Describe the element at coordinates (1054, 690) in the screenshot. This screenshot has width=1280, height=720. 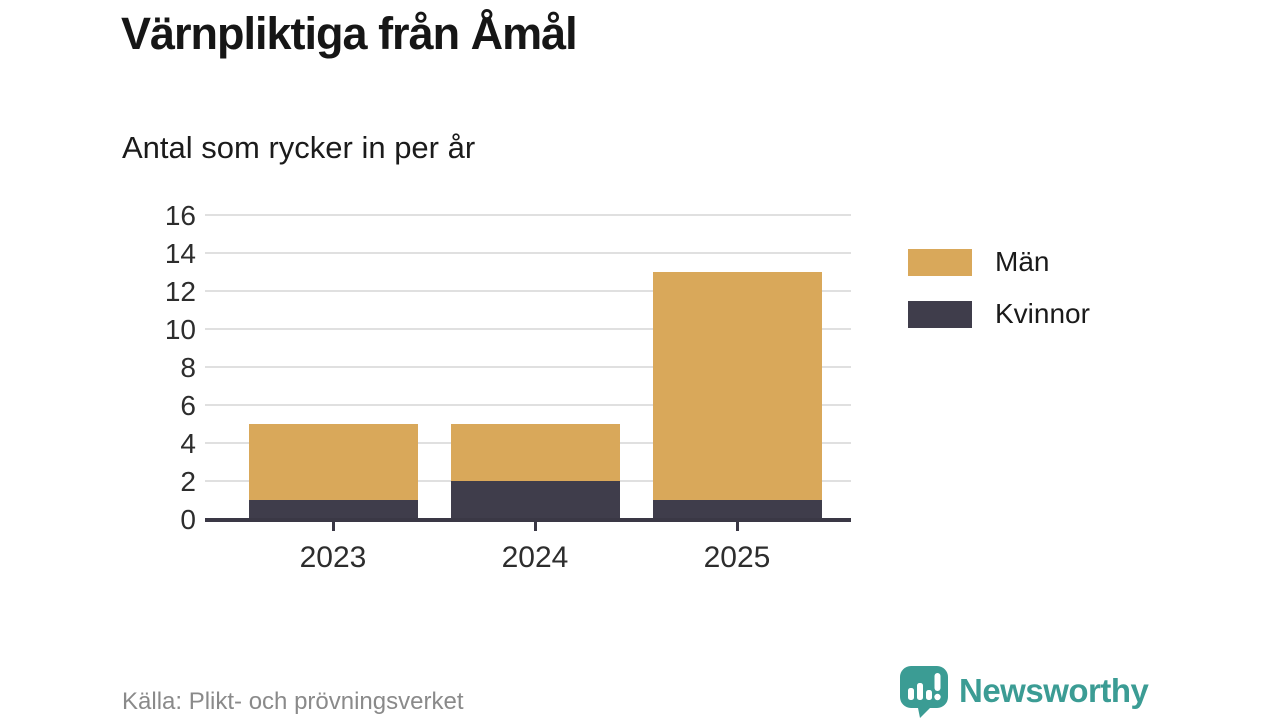
I see `newsworthy-wordmark: Newsworthy` at that location.